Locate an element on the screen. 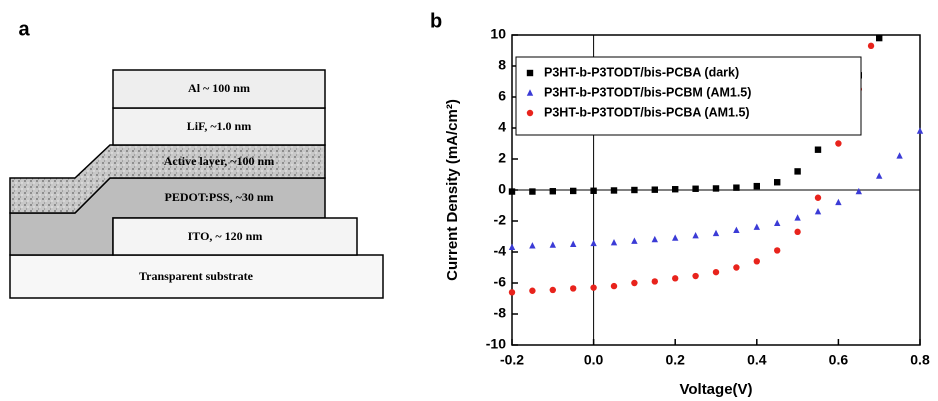  legend-label: P3HT-b-P3TODT/bis-PCBM (AM1.5) is located at coordinates (647, 92).